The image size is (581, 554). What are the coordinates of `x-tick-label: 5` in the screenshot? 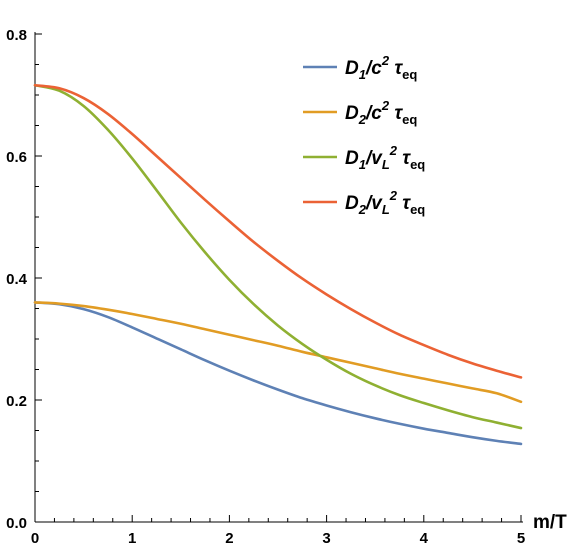 It's located at (521, 538).